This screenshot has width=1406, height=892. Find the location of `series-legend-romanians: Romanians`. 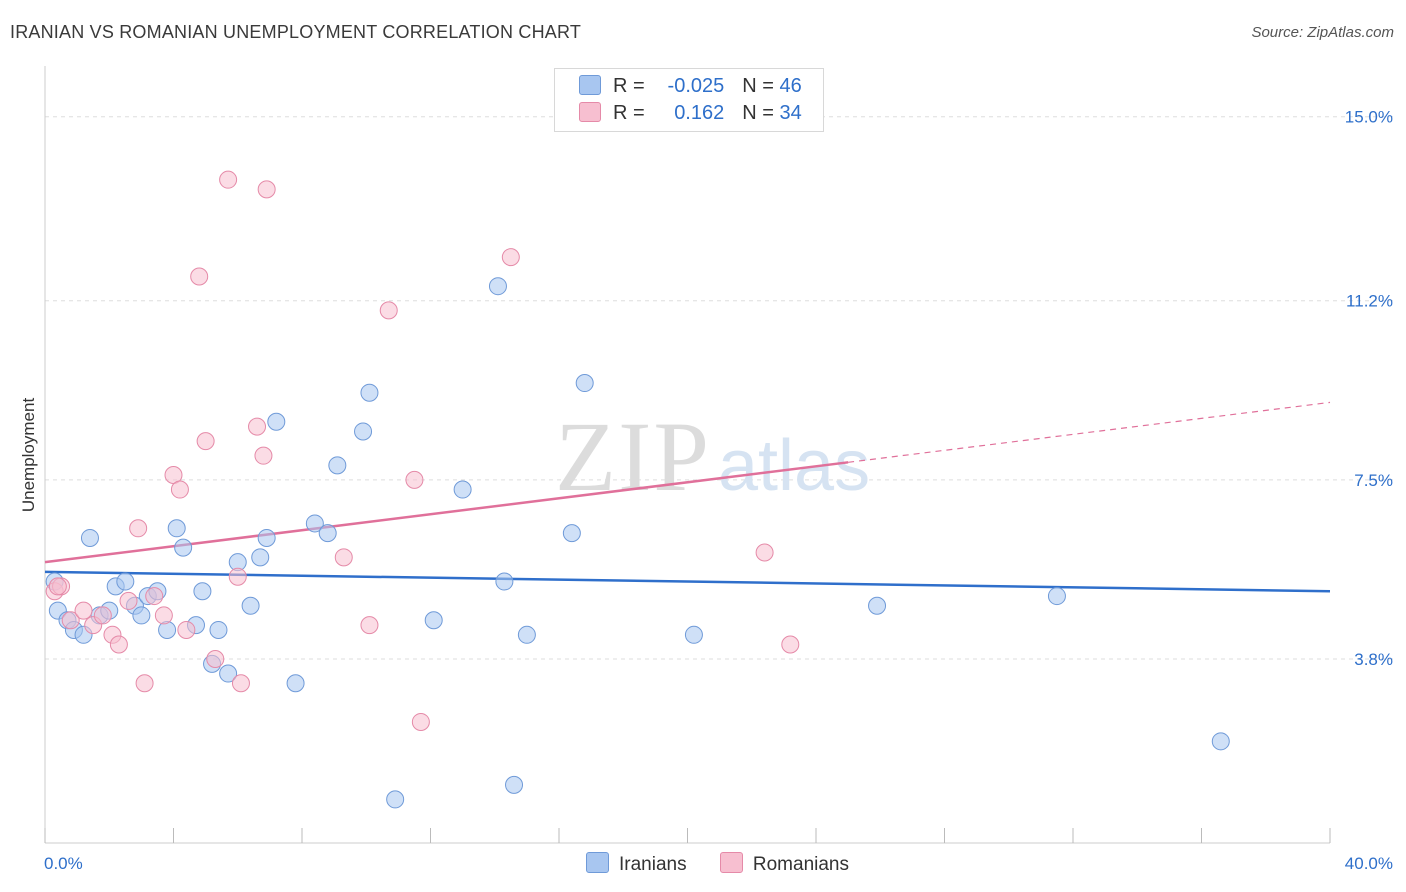

series-legend-romanians: Romanians is located at coordinates (784, 864).